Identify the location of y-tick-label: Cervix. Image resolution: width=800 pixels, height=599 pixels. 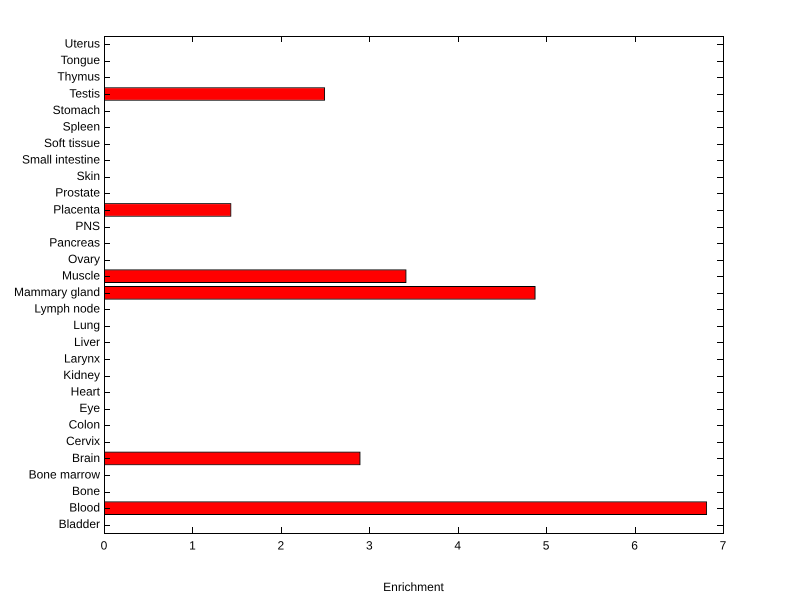
(83, 441).